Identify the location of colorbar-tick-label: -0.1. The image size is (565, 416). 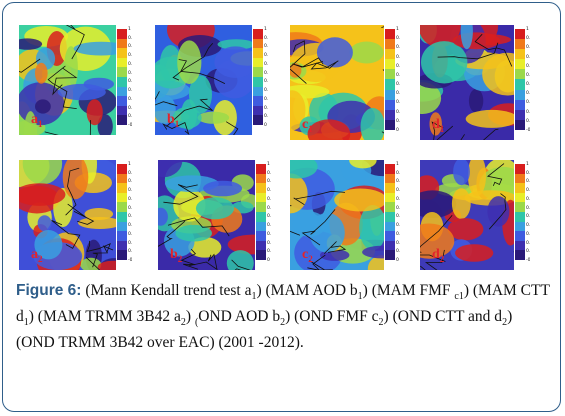
(130, 125).